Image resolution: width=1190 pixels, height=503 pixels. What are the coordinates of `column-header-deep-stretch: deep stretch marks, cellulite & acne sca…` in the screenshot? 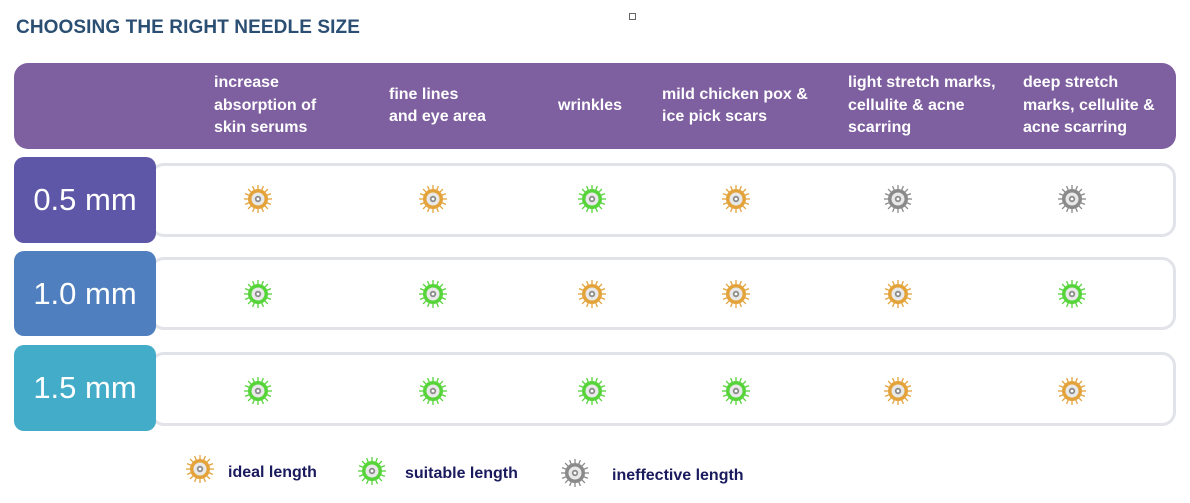 It's located at (1089, 105).